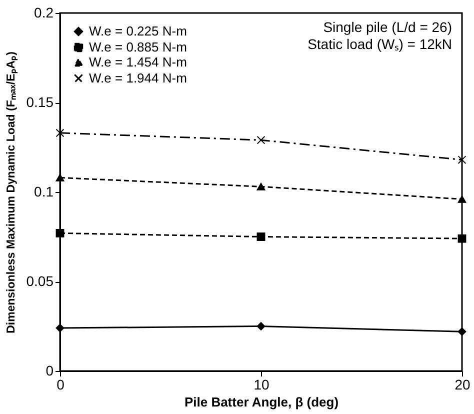 The image size is (474, 414). What do you see at coordinates (44, 192) in the screenshot?
I see `y-tick-label: 0.1` at bounding box center [44, 192].